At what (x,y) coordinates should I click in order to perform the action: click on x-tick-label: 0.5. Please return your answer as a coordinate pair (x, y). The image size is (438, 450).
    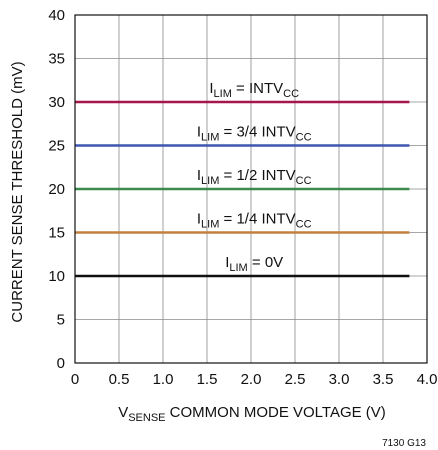
    Looking at the image, I should click on (119, 379).